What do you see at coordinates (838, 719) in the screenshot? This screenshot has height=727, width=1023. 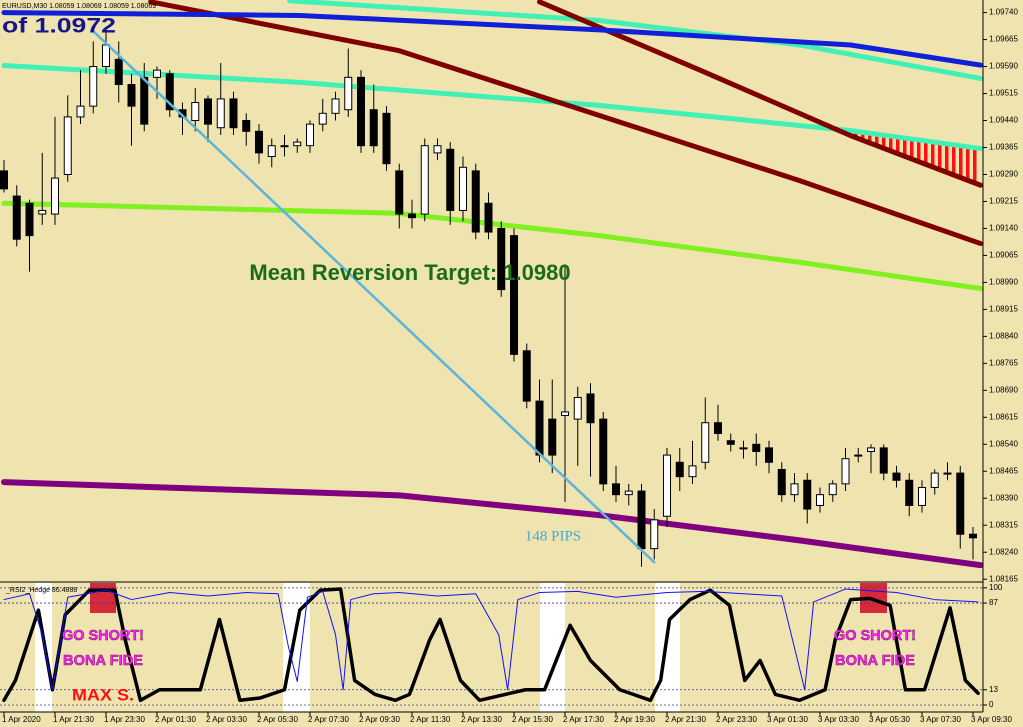 I see `x-tick-label: 3 Apr 03:30` at bounding box center [838, 719].